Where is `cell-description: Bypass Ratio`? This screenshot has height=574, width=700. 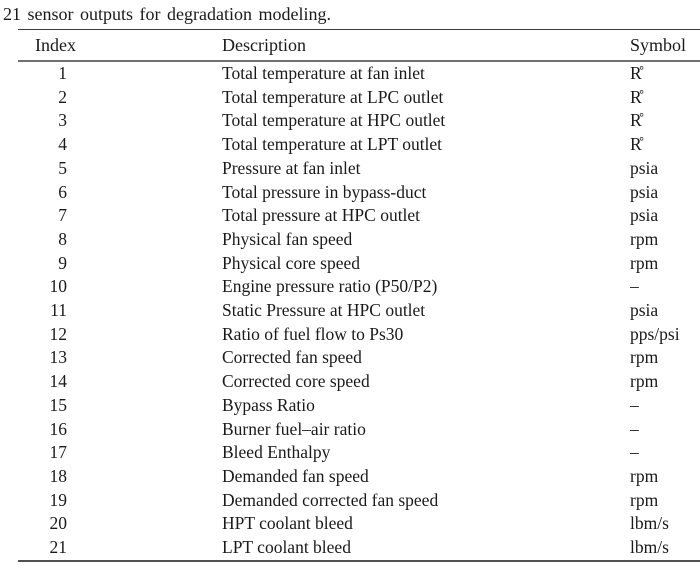 cell-description: Bypass Ratio is located at coordinates (268, 404).